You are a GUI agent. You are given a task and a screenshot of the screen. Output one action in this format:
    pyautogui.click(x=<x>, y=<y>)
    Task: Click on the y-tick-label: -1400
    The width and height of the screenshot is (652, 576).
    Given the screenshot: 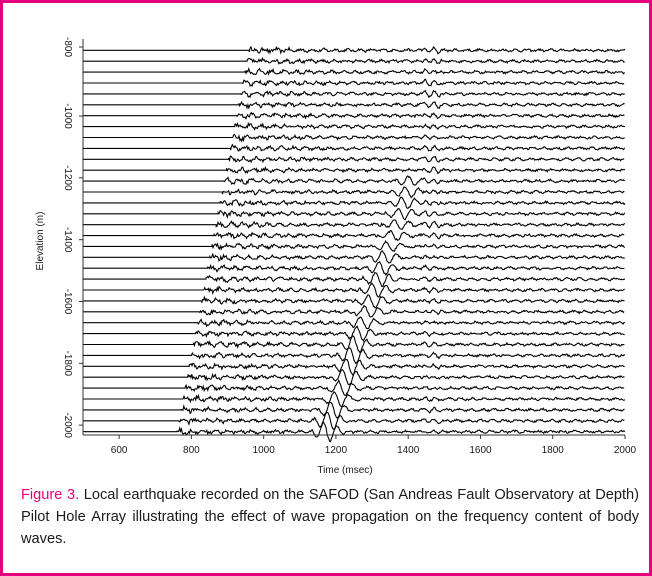 What is the action you would take?
    pyautogui.click(x=67, y=240)
    